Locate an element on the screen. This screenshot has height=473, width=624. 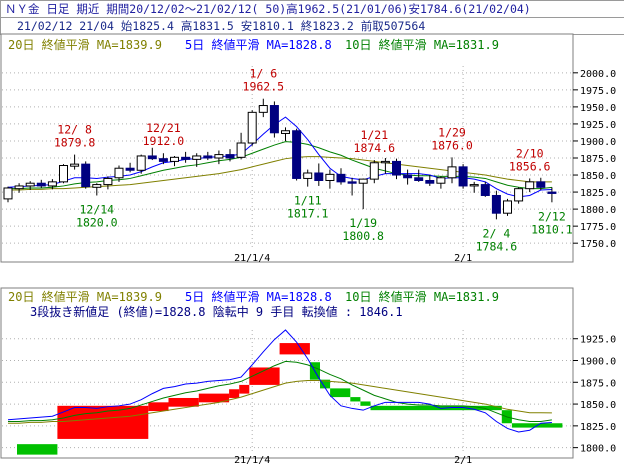
legend-ma10: 10日 終値平滑 MA=1831.9 is located at coordinates (422, 44).